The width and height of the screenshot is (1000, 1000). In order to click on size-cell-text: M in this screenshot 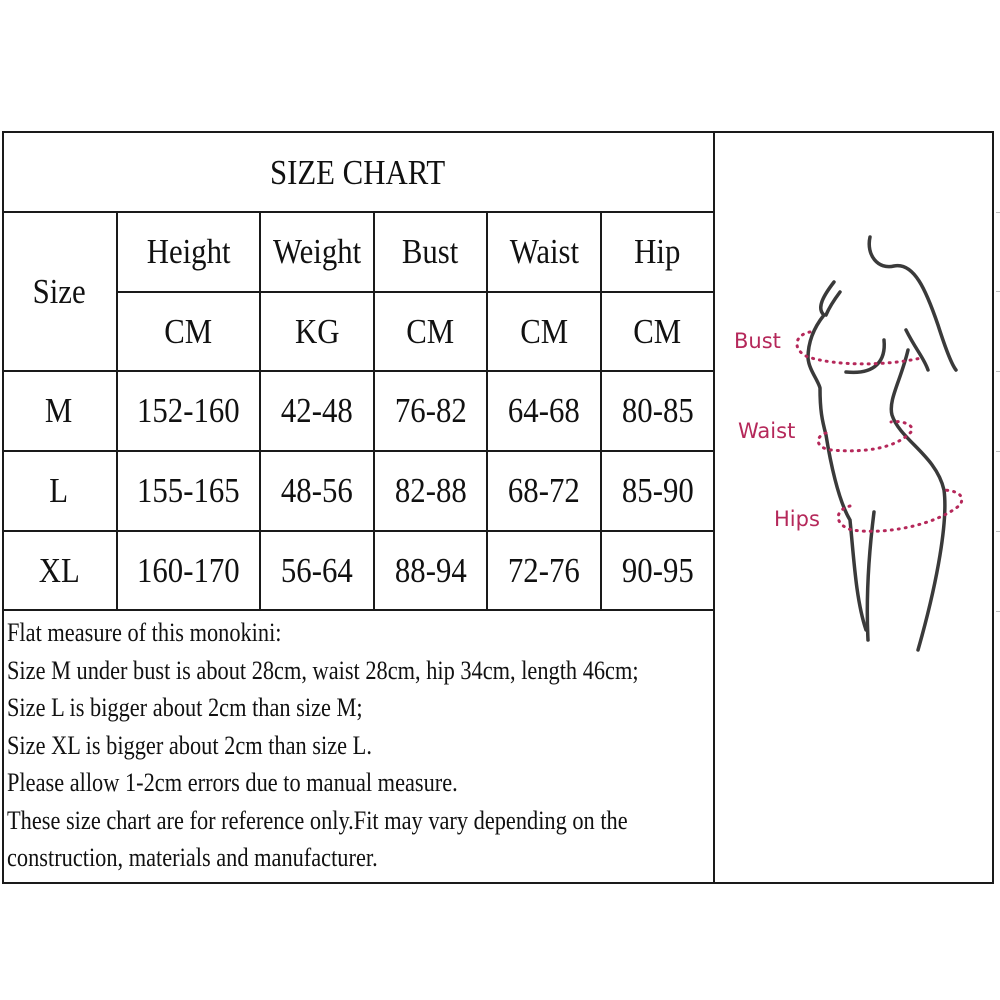, I will do `click(59, 410)`.